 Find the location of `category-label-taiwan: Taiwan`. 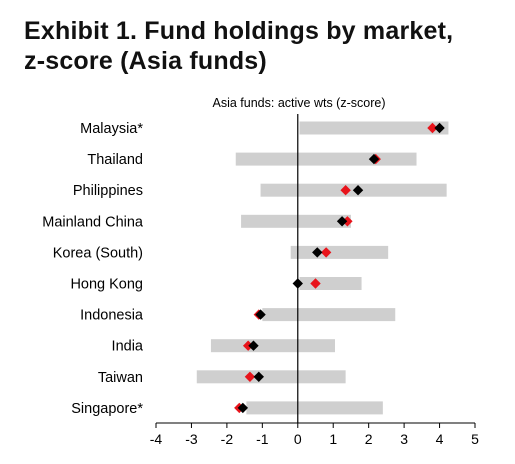

category-label-taiwan: Taiwan is located at coordinates (120, 378).